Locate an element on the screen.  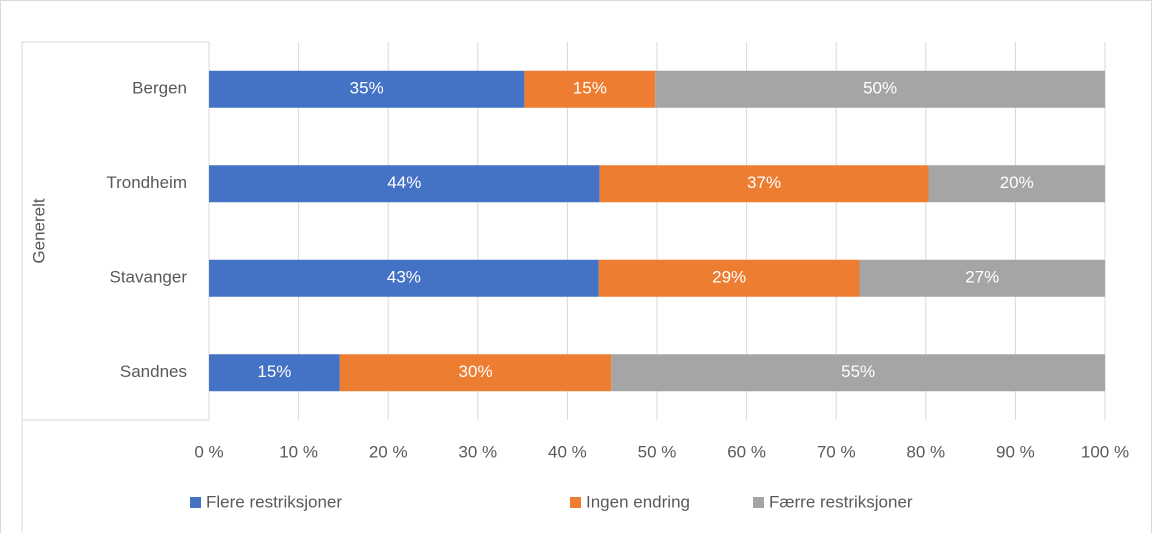
data-label: 43% is located at coordinates (404, 277).